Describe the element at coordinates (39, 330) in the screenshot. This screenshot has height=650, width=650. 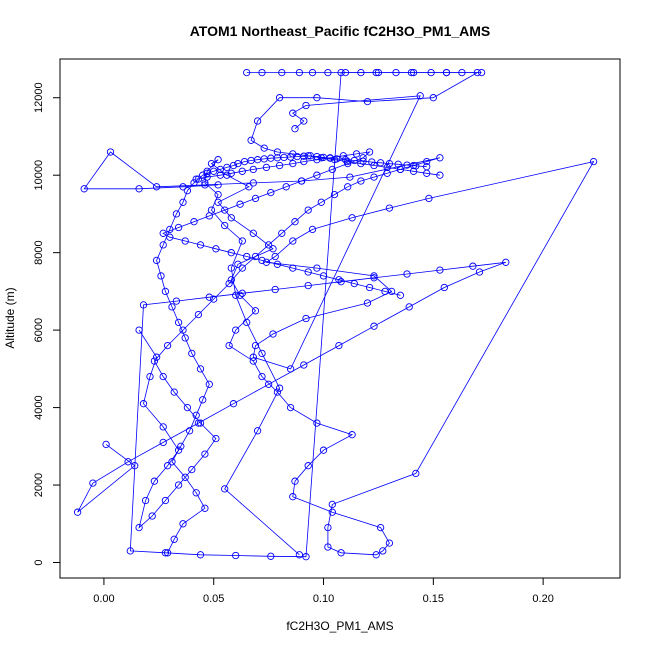
I see `y-tick-label: 6000` at that location.